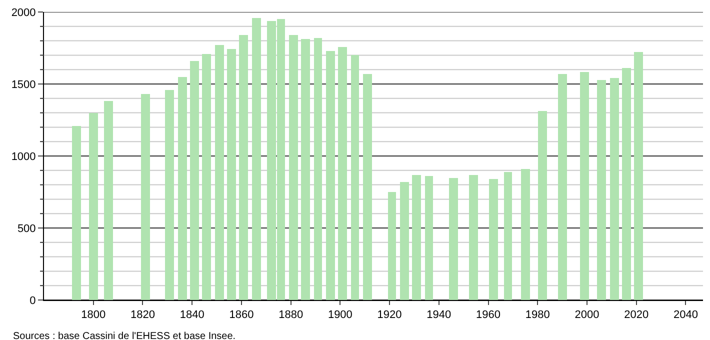 The image size is (710, 340). Describe the element at coordinates (23, 156) in the screenshot. I see `y-tick-label: 1000` at that location.